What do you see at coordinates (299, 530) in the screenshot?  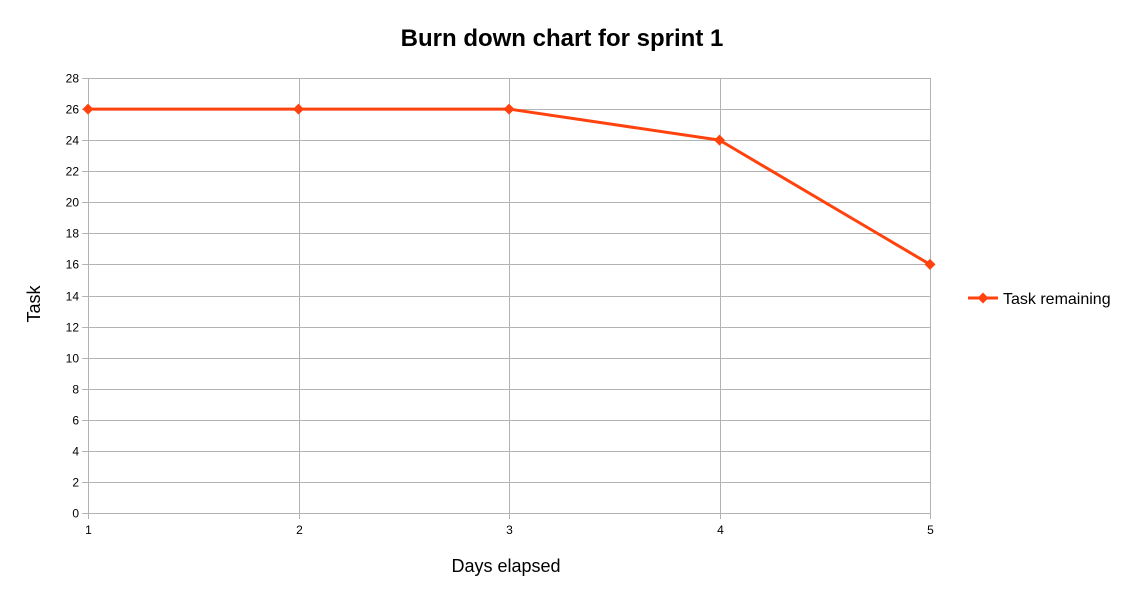 I see `x-tick-label: 2` at bounding box center [299, 530].